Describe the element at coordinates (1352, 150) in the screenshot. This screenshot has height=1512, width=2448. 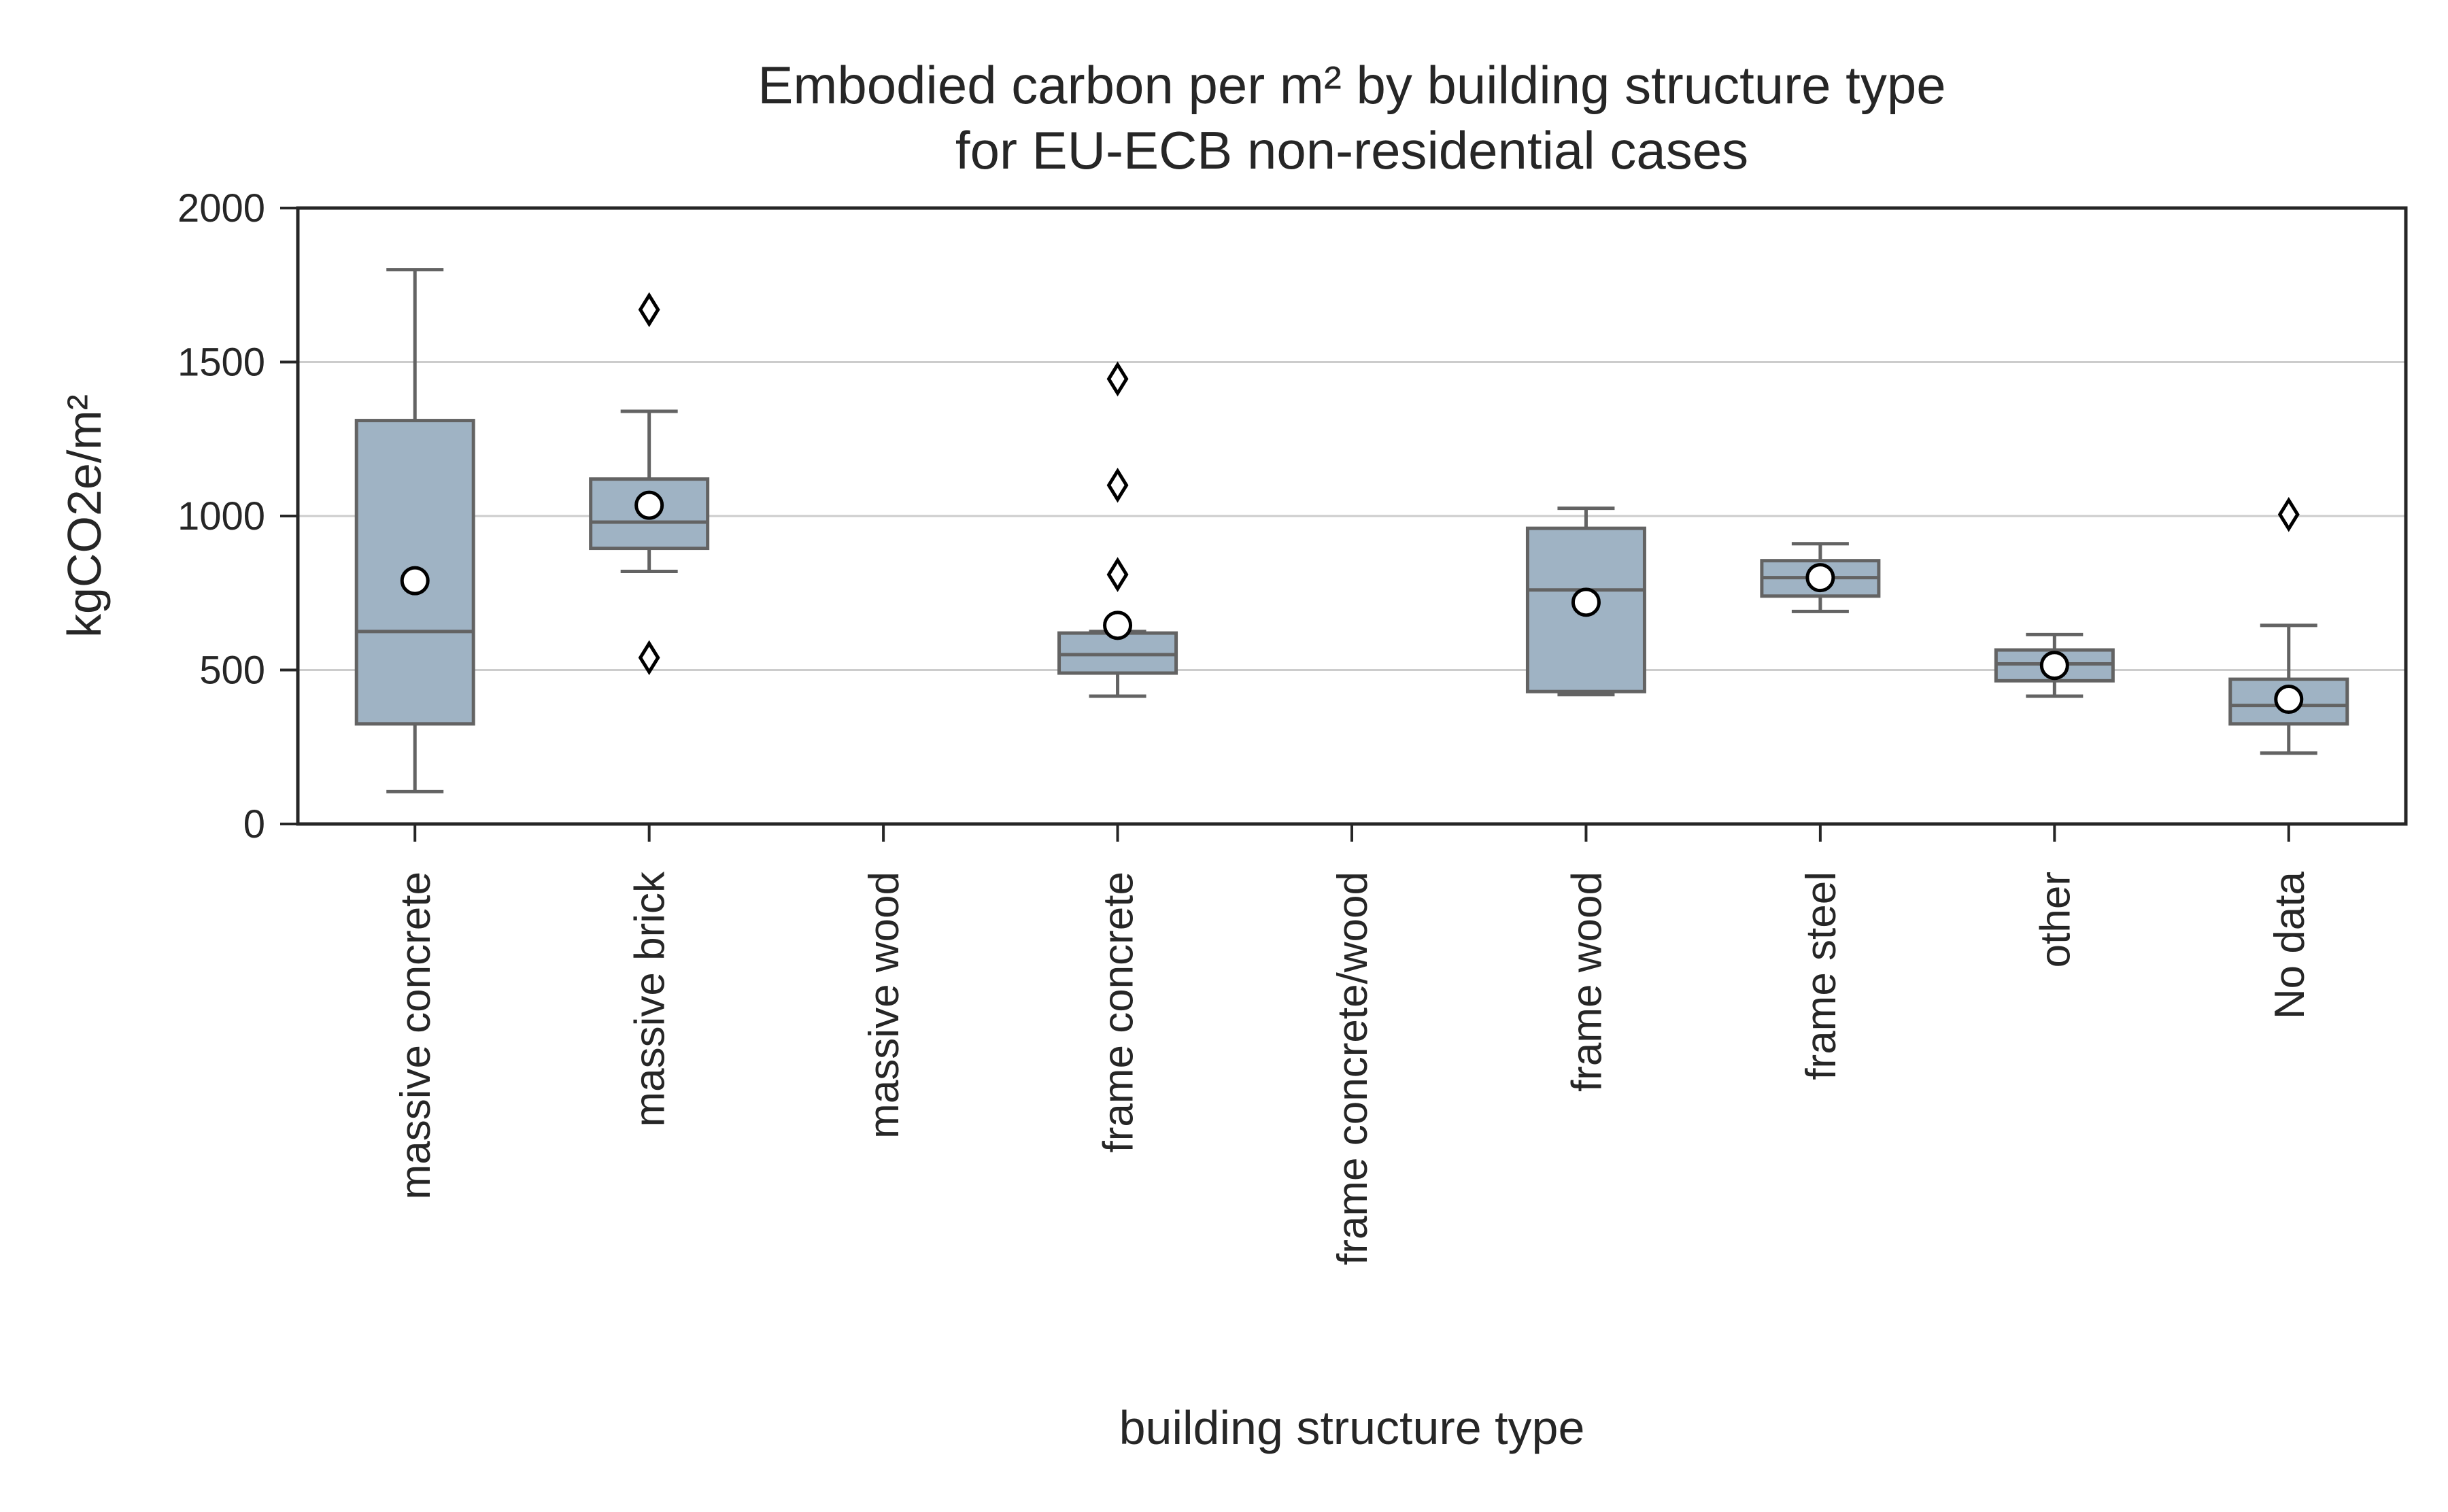
I see `chart-title-line-2: for EU-ECB non-residential cases` at that location.